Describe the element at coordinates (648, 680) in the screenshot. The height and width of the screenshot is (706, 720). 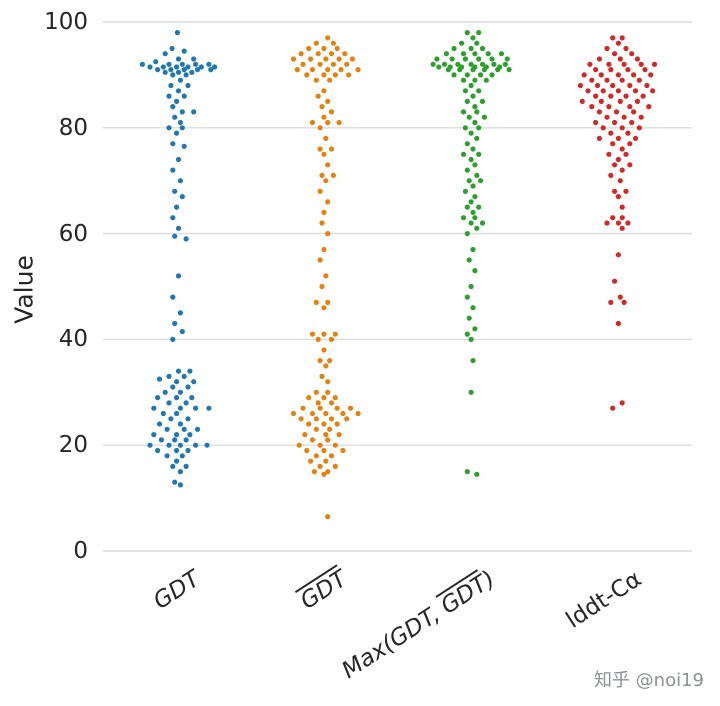
I see `watermark: 知乎 @noi19` at that location.